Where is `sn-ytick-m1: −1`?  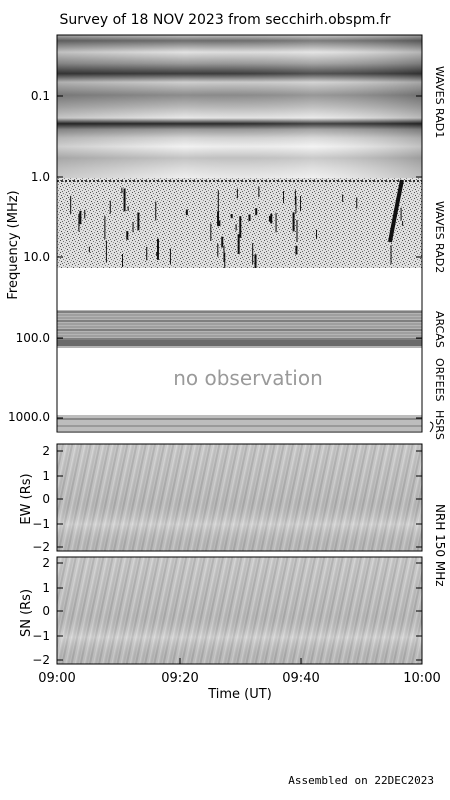 sn-ytick-m1: −1 is located at coordinates (41, 636).